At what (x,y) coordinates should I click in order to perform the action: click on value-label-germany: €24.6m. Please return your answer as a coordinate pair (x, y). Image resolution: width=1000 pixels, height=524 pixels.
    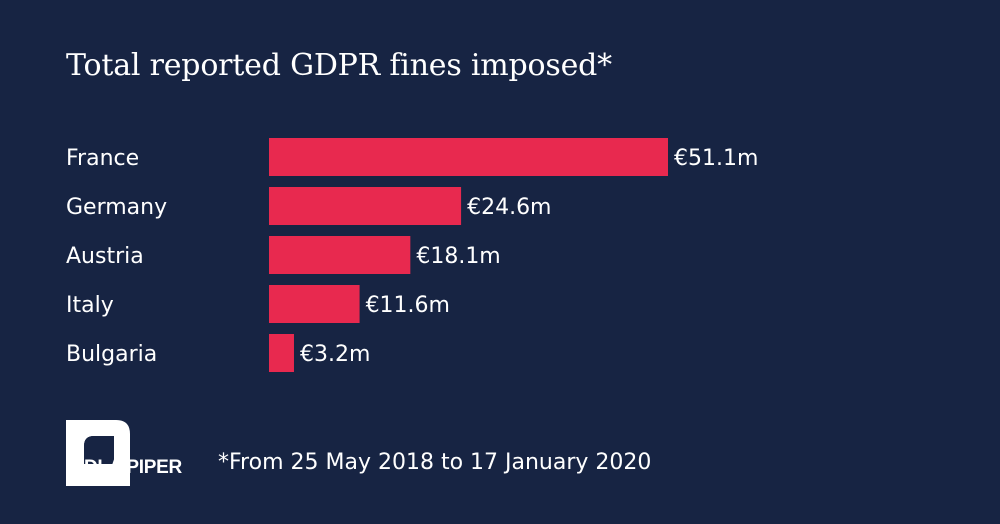
    Looking at the image, I should click on (509, 207).